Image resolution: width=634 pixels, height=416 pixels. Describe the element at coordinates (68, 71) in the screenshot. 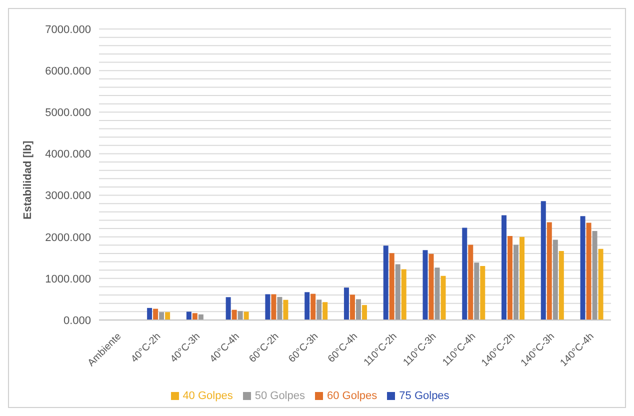

I see `y-tick-label: 6000.000` at that location.